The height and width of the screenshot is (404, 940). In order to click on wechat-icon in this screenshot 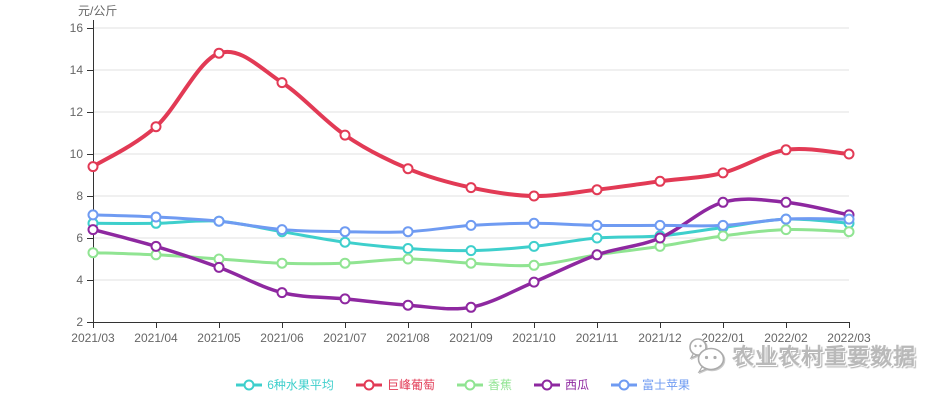, I will do `click(707, 355)`.